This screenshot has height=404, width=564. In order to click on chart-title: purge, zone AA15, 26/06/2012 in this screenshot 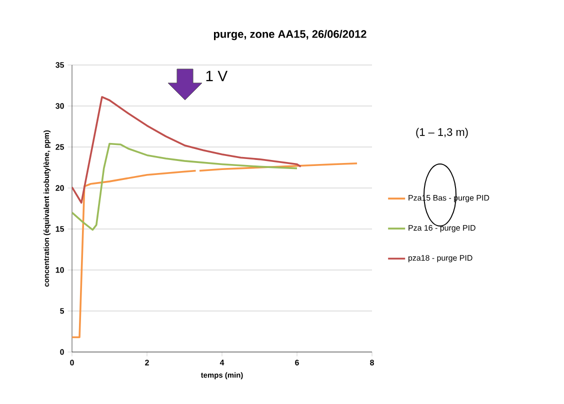, I will do `click(290, 35)`.